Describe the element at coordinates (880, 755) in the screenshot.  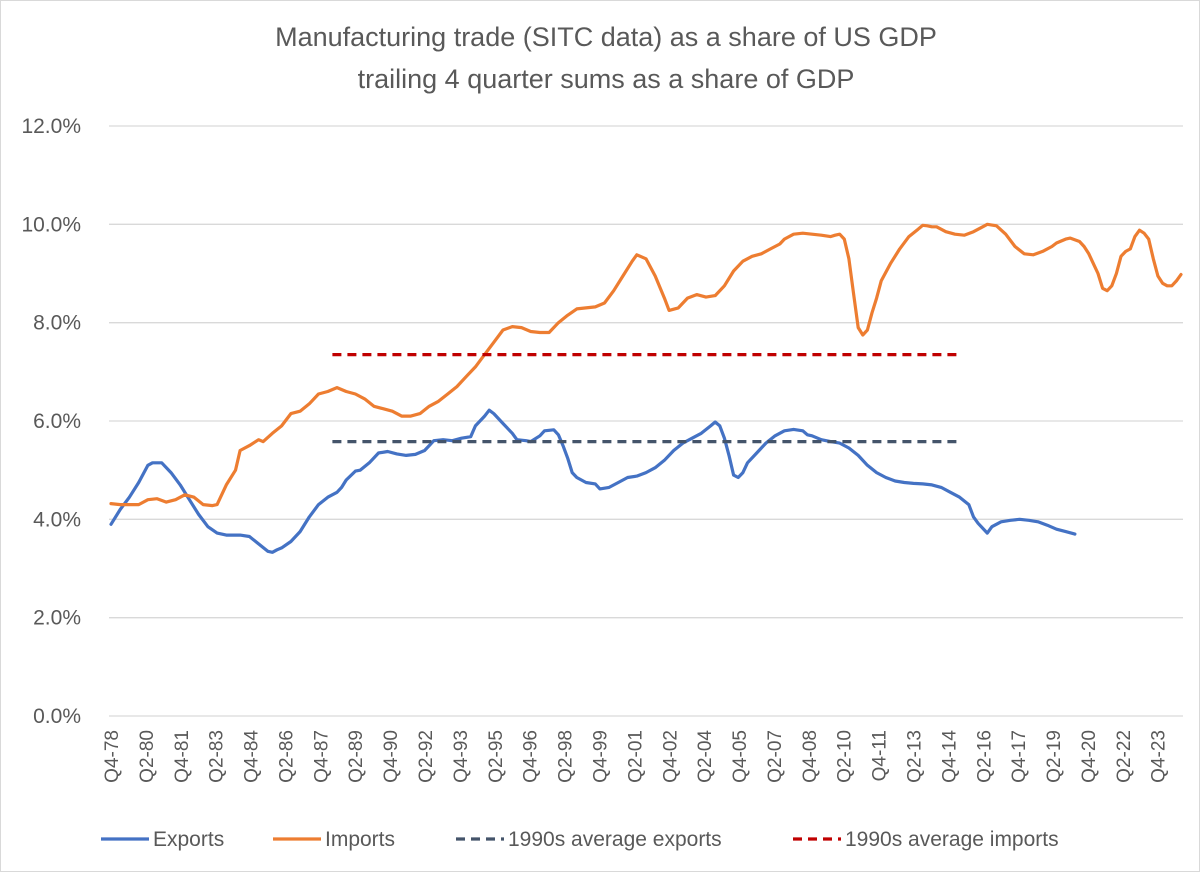
I see `x-tick-label: Q4-11` at that location.